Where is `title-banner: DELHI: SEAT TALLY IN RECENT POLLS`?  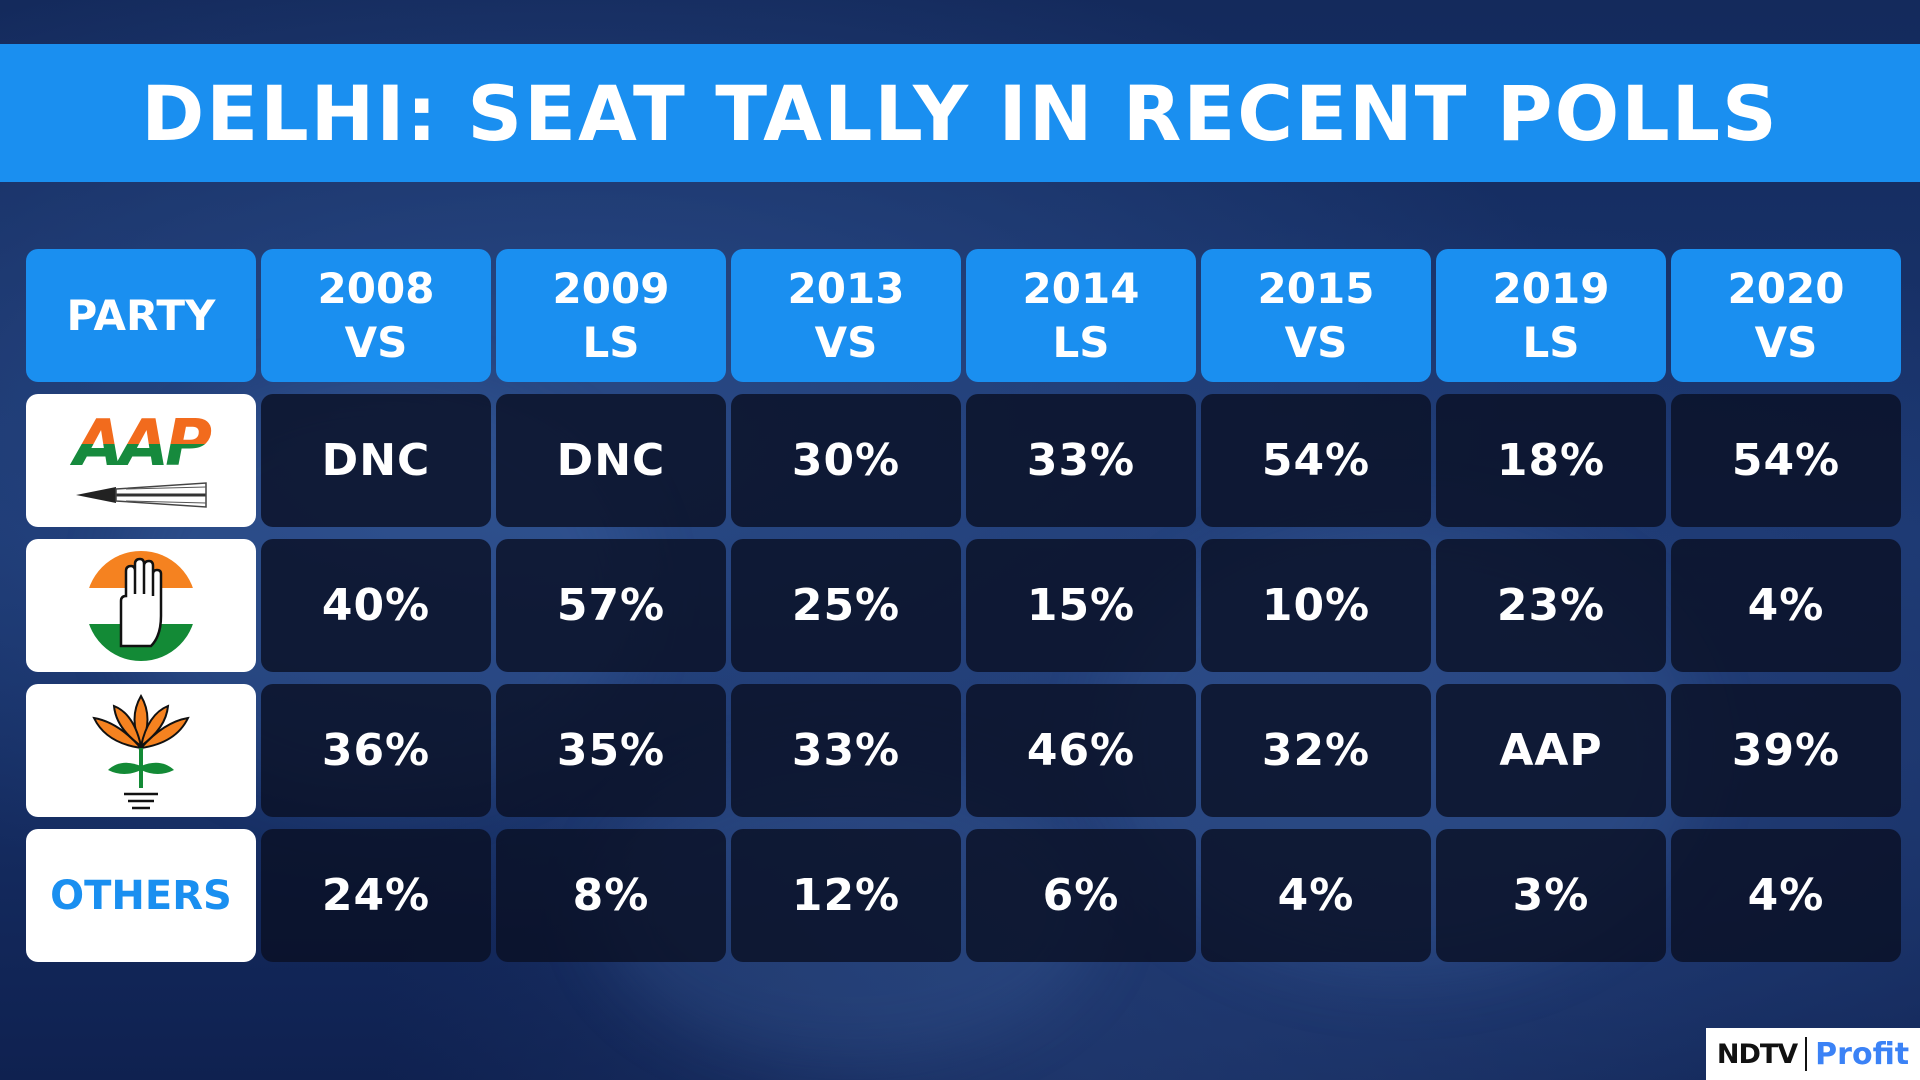
title-banner: DELHI: SEAT TALLY IN RECENT POLLS is located at coordinates (960, 113).